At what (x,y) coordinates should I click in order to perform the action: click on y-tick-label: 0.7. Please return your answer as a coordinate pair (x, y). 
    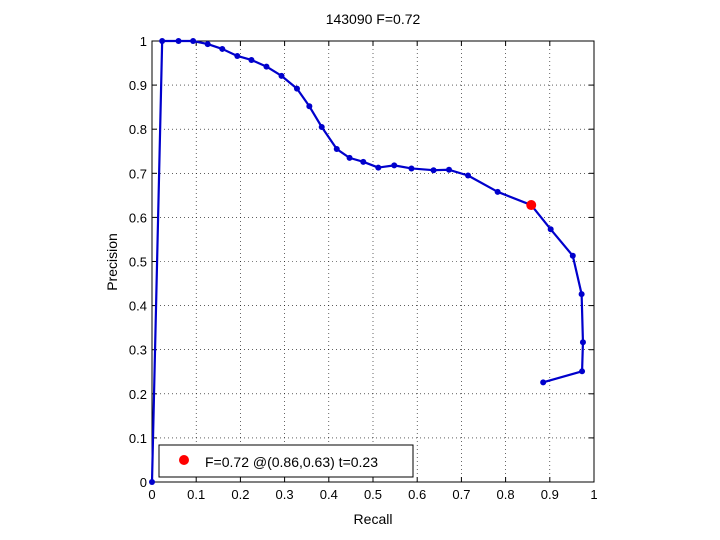
    Looking at the image, I should click on (138, 173).